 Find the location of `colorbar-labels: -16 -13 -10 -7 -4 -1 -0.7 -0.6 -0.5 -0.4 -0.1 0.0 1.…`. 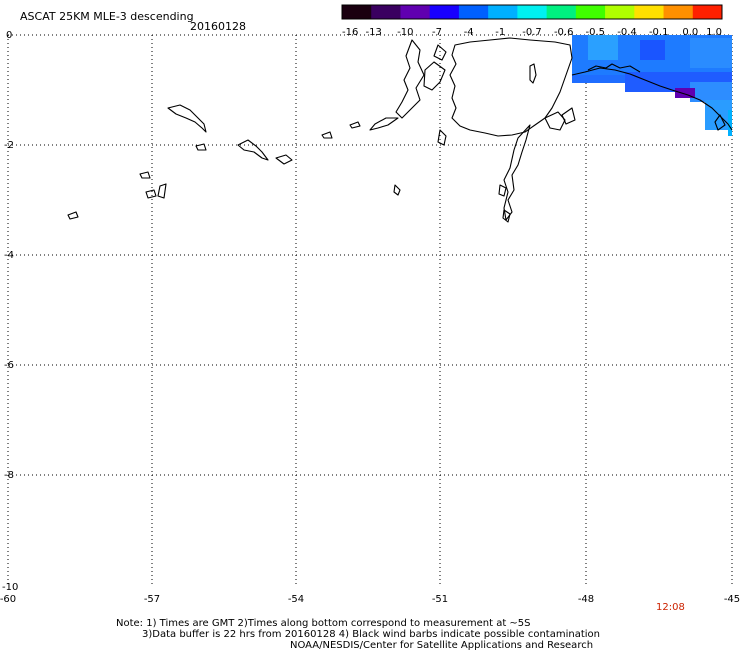

colorbar-labels: -16 -13 -10 -7 -4 -1 -0.7 -0.6 -0.5 -0.4 -0.1 0.0 1.… is located at coordinates (532, 32).